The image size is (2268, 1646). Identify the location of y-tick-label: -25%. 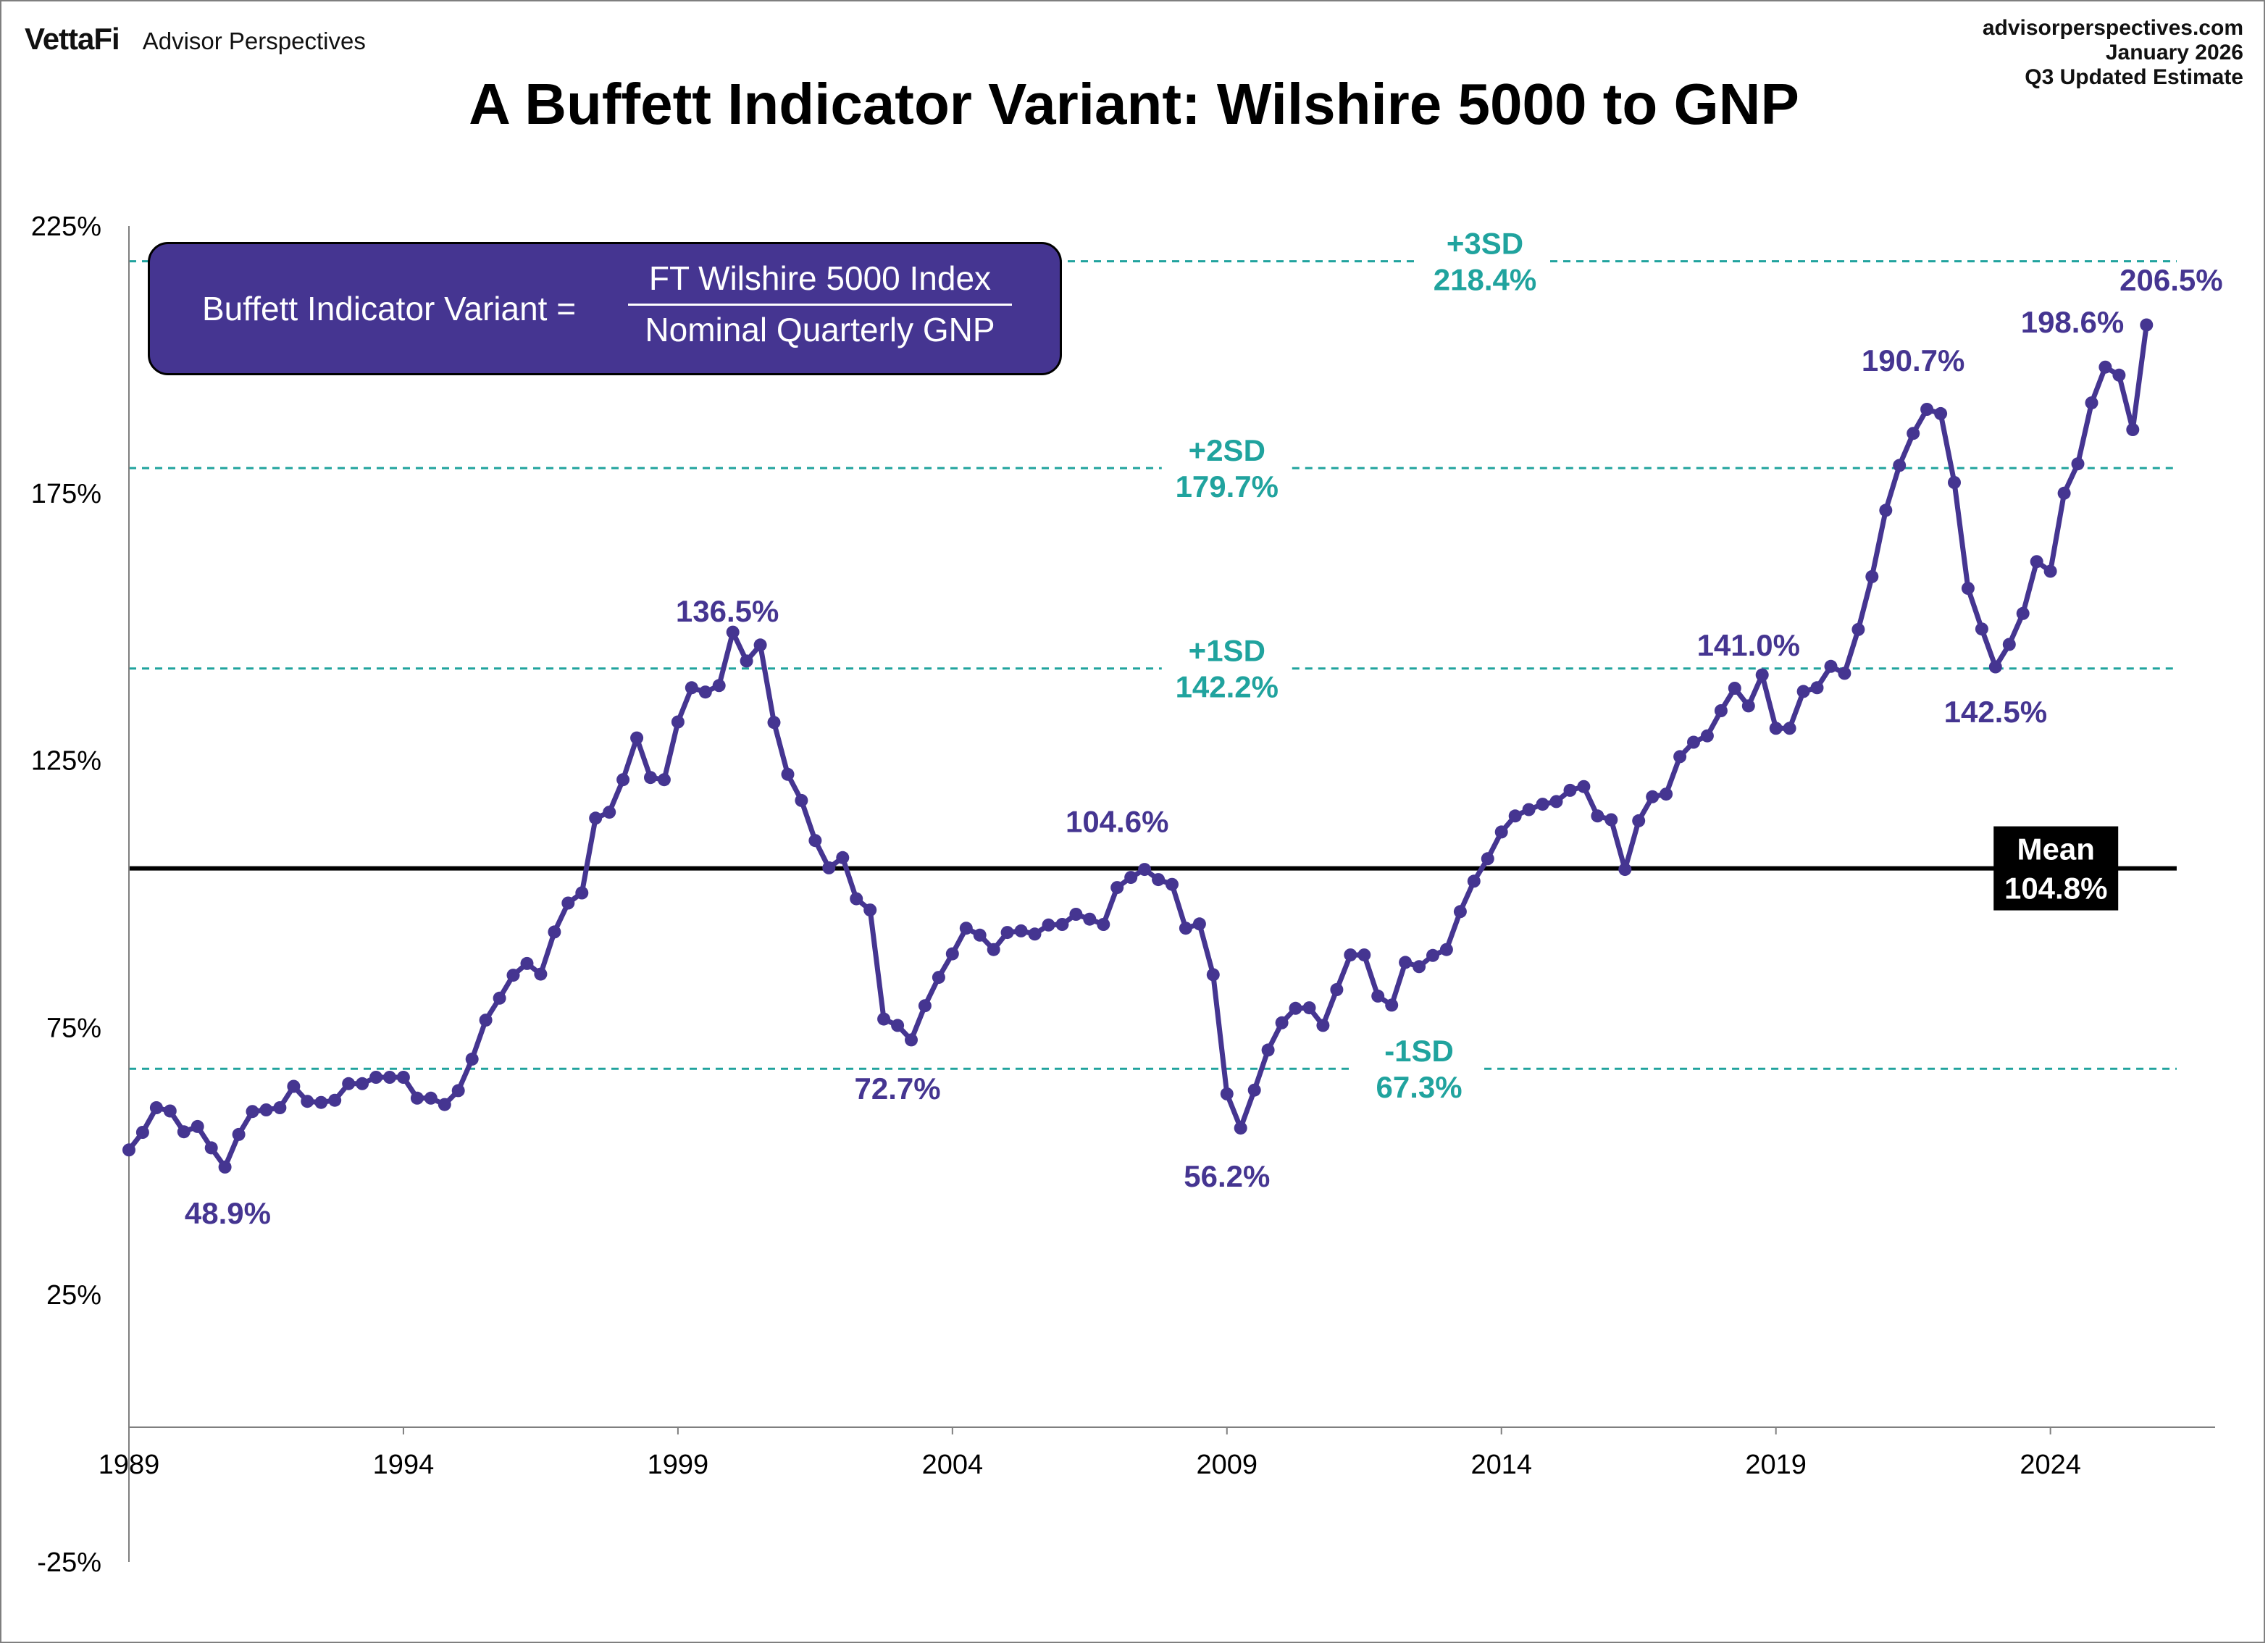
(69, 1562).